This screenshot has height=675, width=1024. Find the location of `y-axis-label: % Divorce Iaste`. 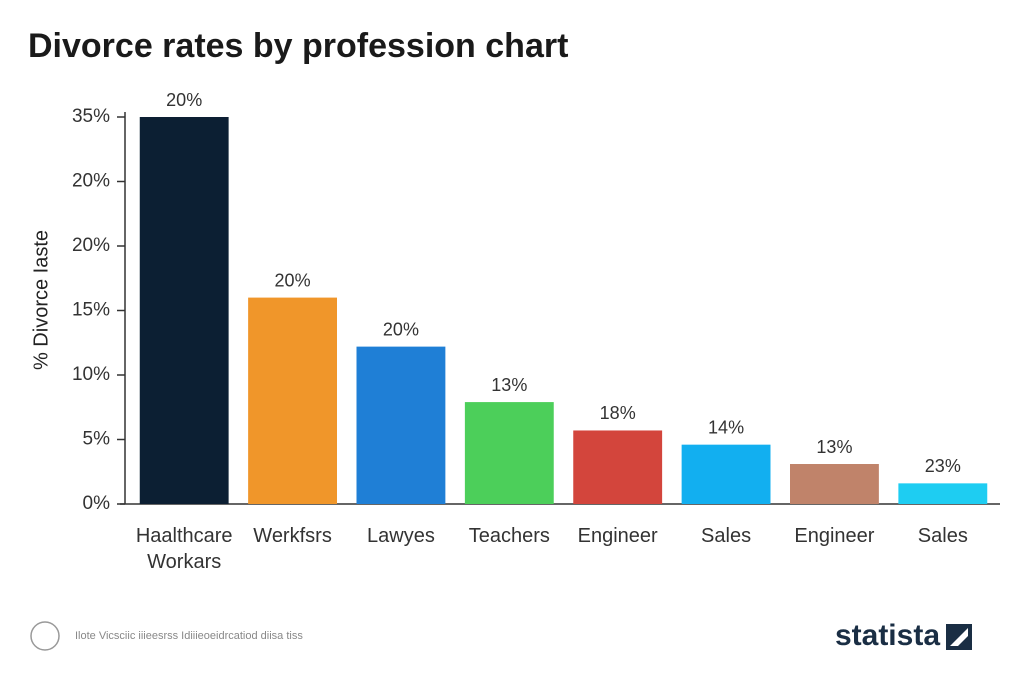

y-axis-label: % Divorce Iaste is located at coordinates (41, 300).